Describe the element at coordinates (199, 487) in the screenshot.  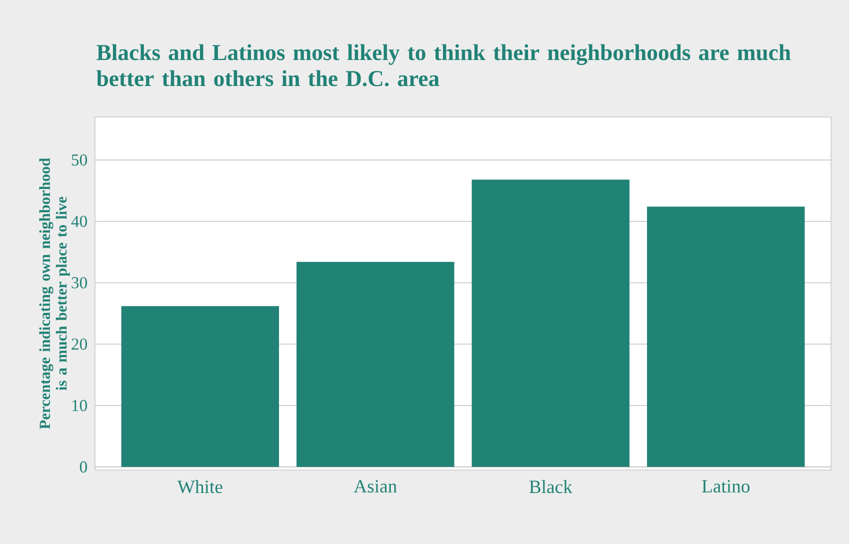
I see `x-tick-label: White` at that location.